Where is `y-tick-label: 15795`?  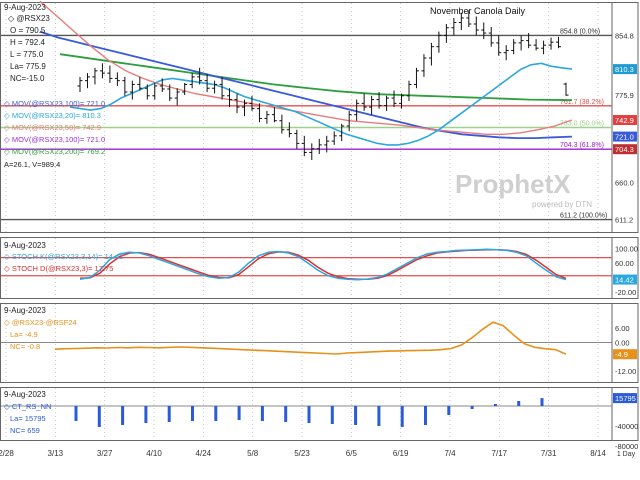
y-tick-label: 15795 is located at coordinates (625, 398).